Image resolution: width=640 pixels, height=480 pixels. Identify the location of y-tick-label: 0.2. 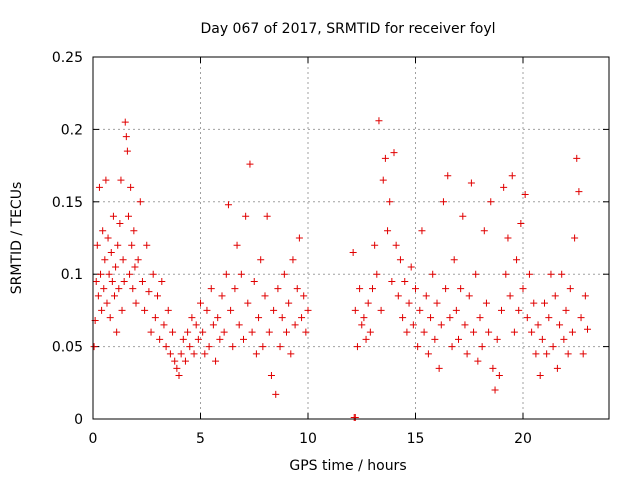
(72, 130).